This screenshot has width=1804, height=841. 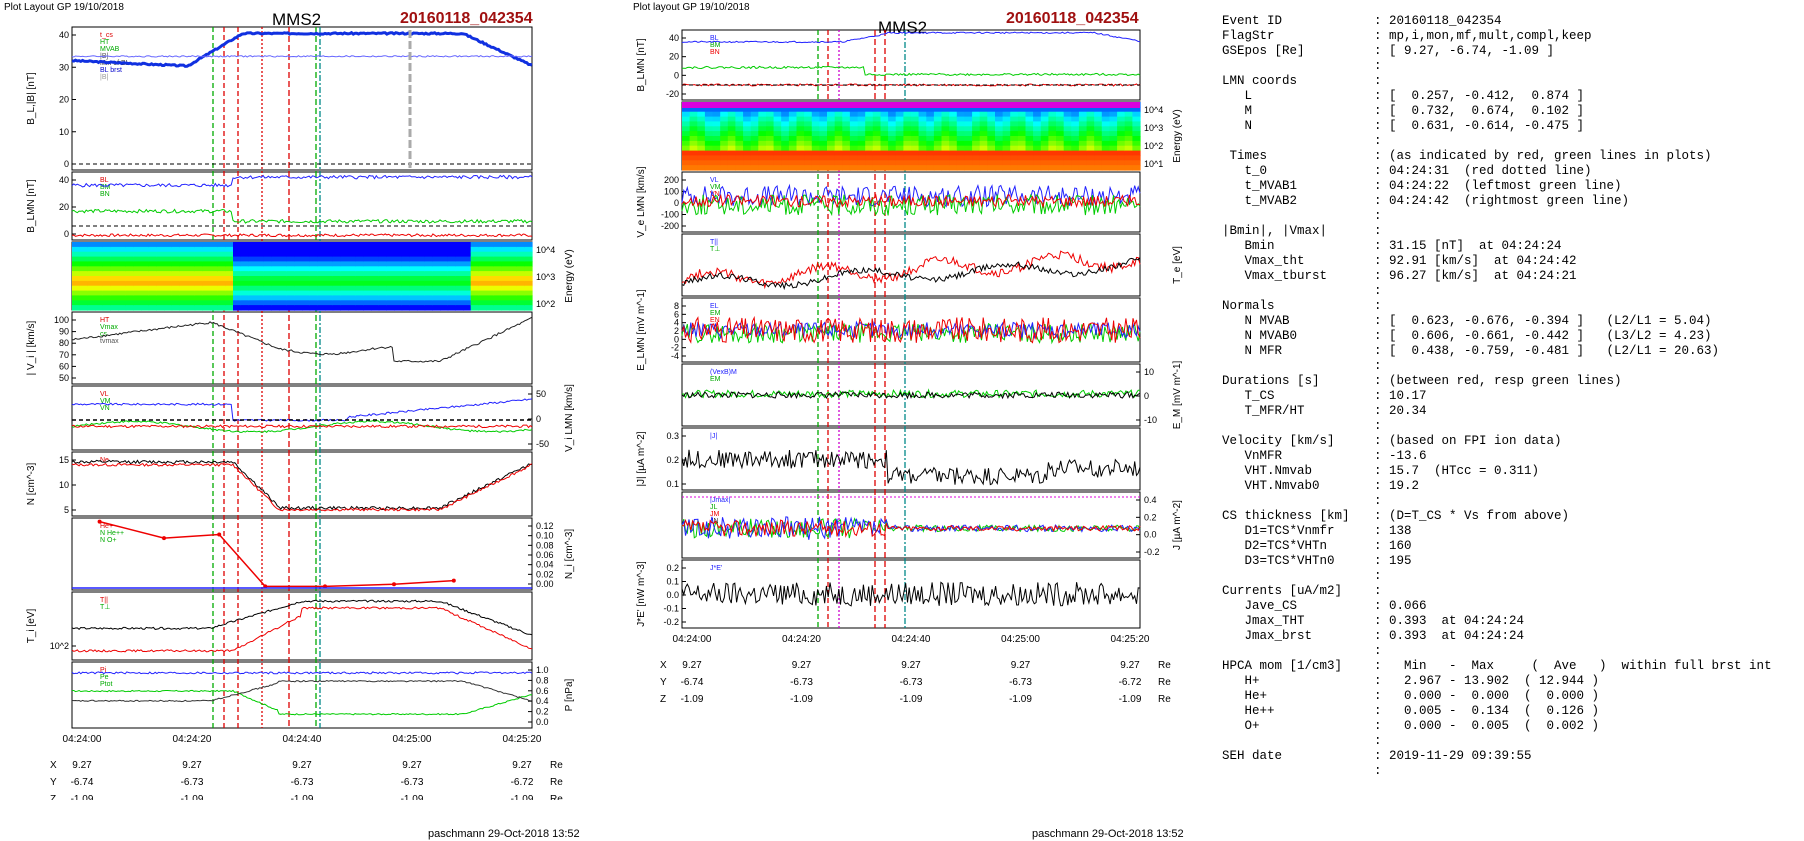 I want to click on middle-coord-value: -6.73, so click(x=801, y=682).